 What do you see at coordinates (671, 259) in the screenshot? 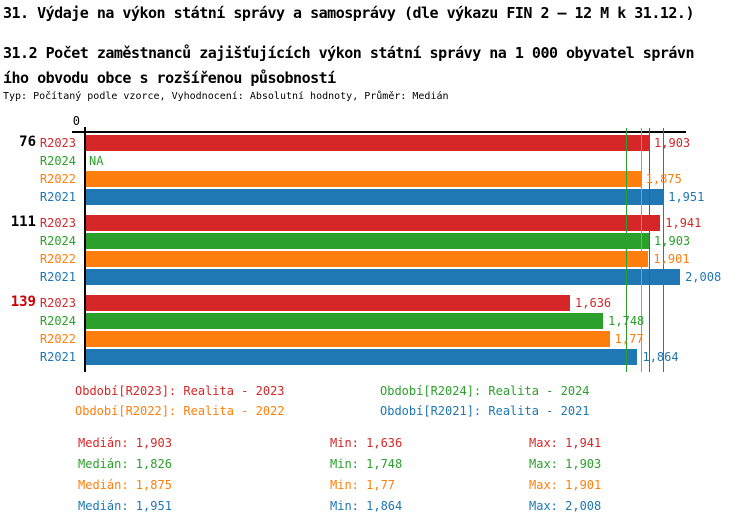
I see `bar-value-label: 1,901` at bounding box center [671, 259].